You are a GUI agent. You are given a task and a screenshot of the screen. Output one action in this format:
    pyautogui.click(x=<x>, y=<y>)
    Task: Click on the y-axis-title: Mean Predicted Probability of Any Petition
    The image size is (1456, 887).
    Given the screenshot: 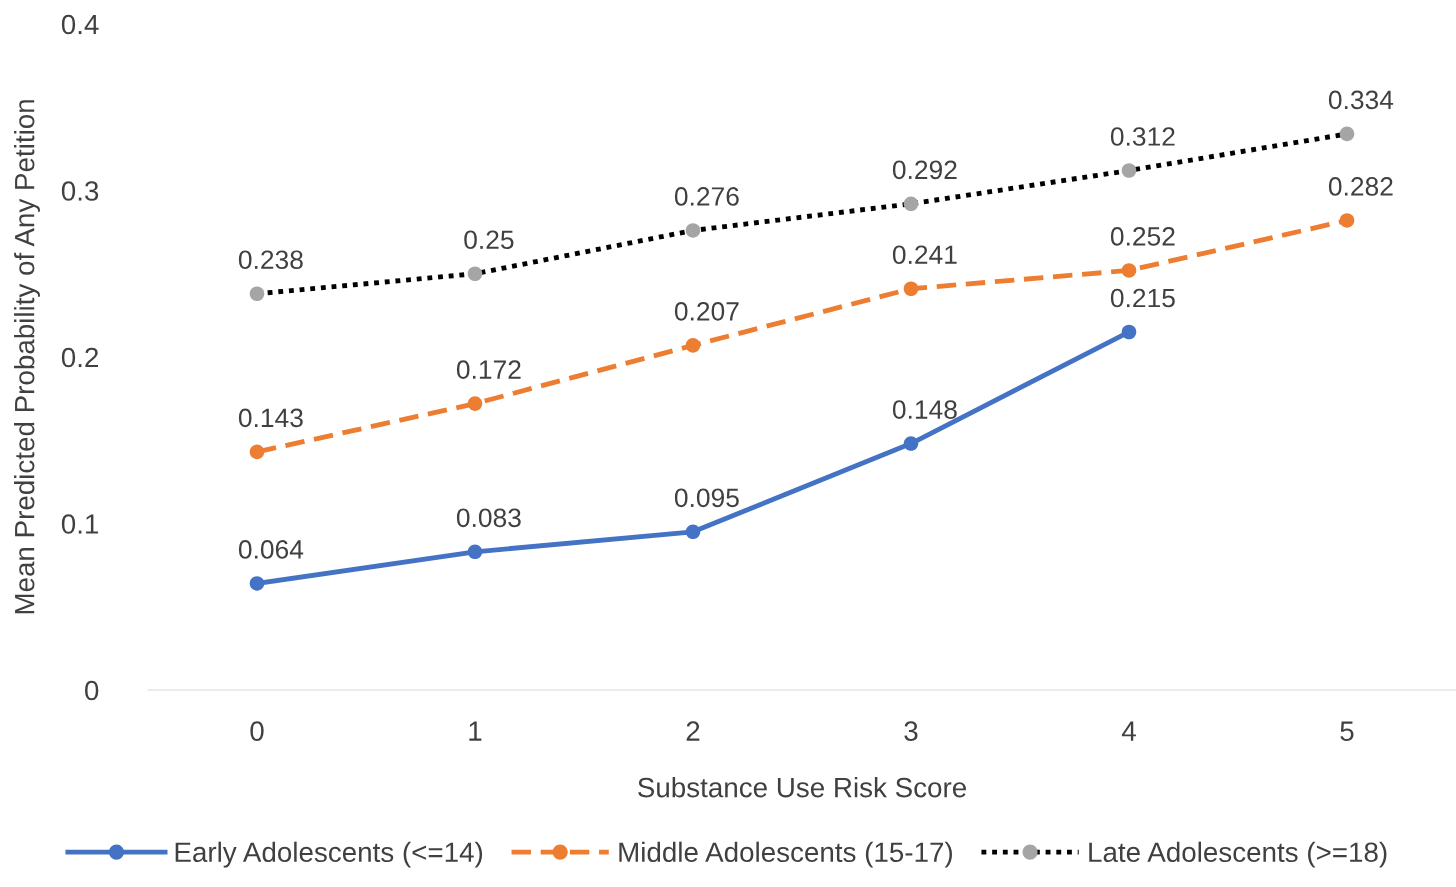 What is the action you would take?
    pyautogui.click(x=27, y=357)
    